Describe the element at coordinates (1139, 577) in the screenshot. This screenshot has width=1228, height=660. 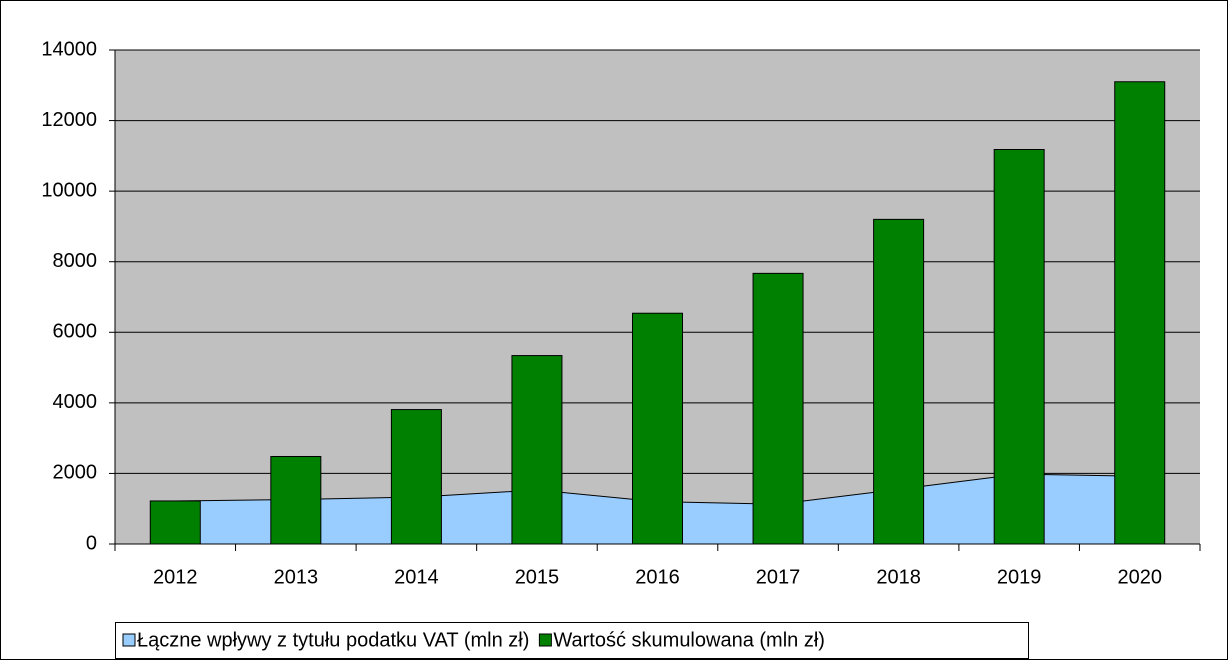
I see `x-tick-label: 2020` at that location.